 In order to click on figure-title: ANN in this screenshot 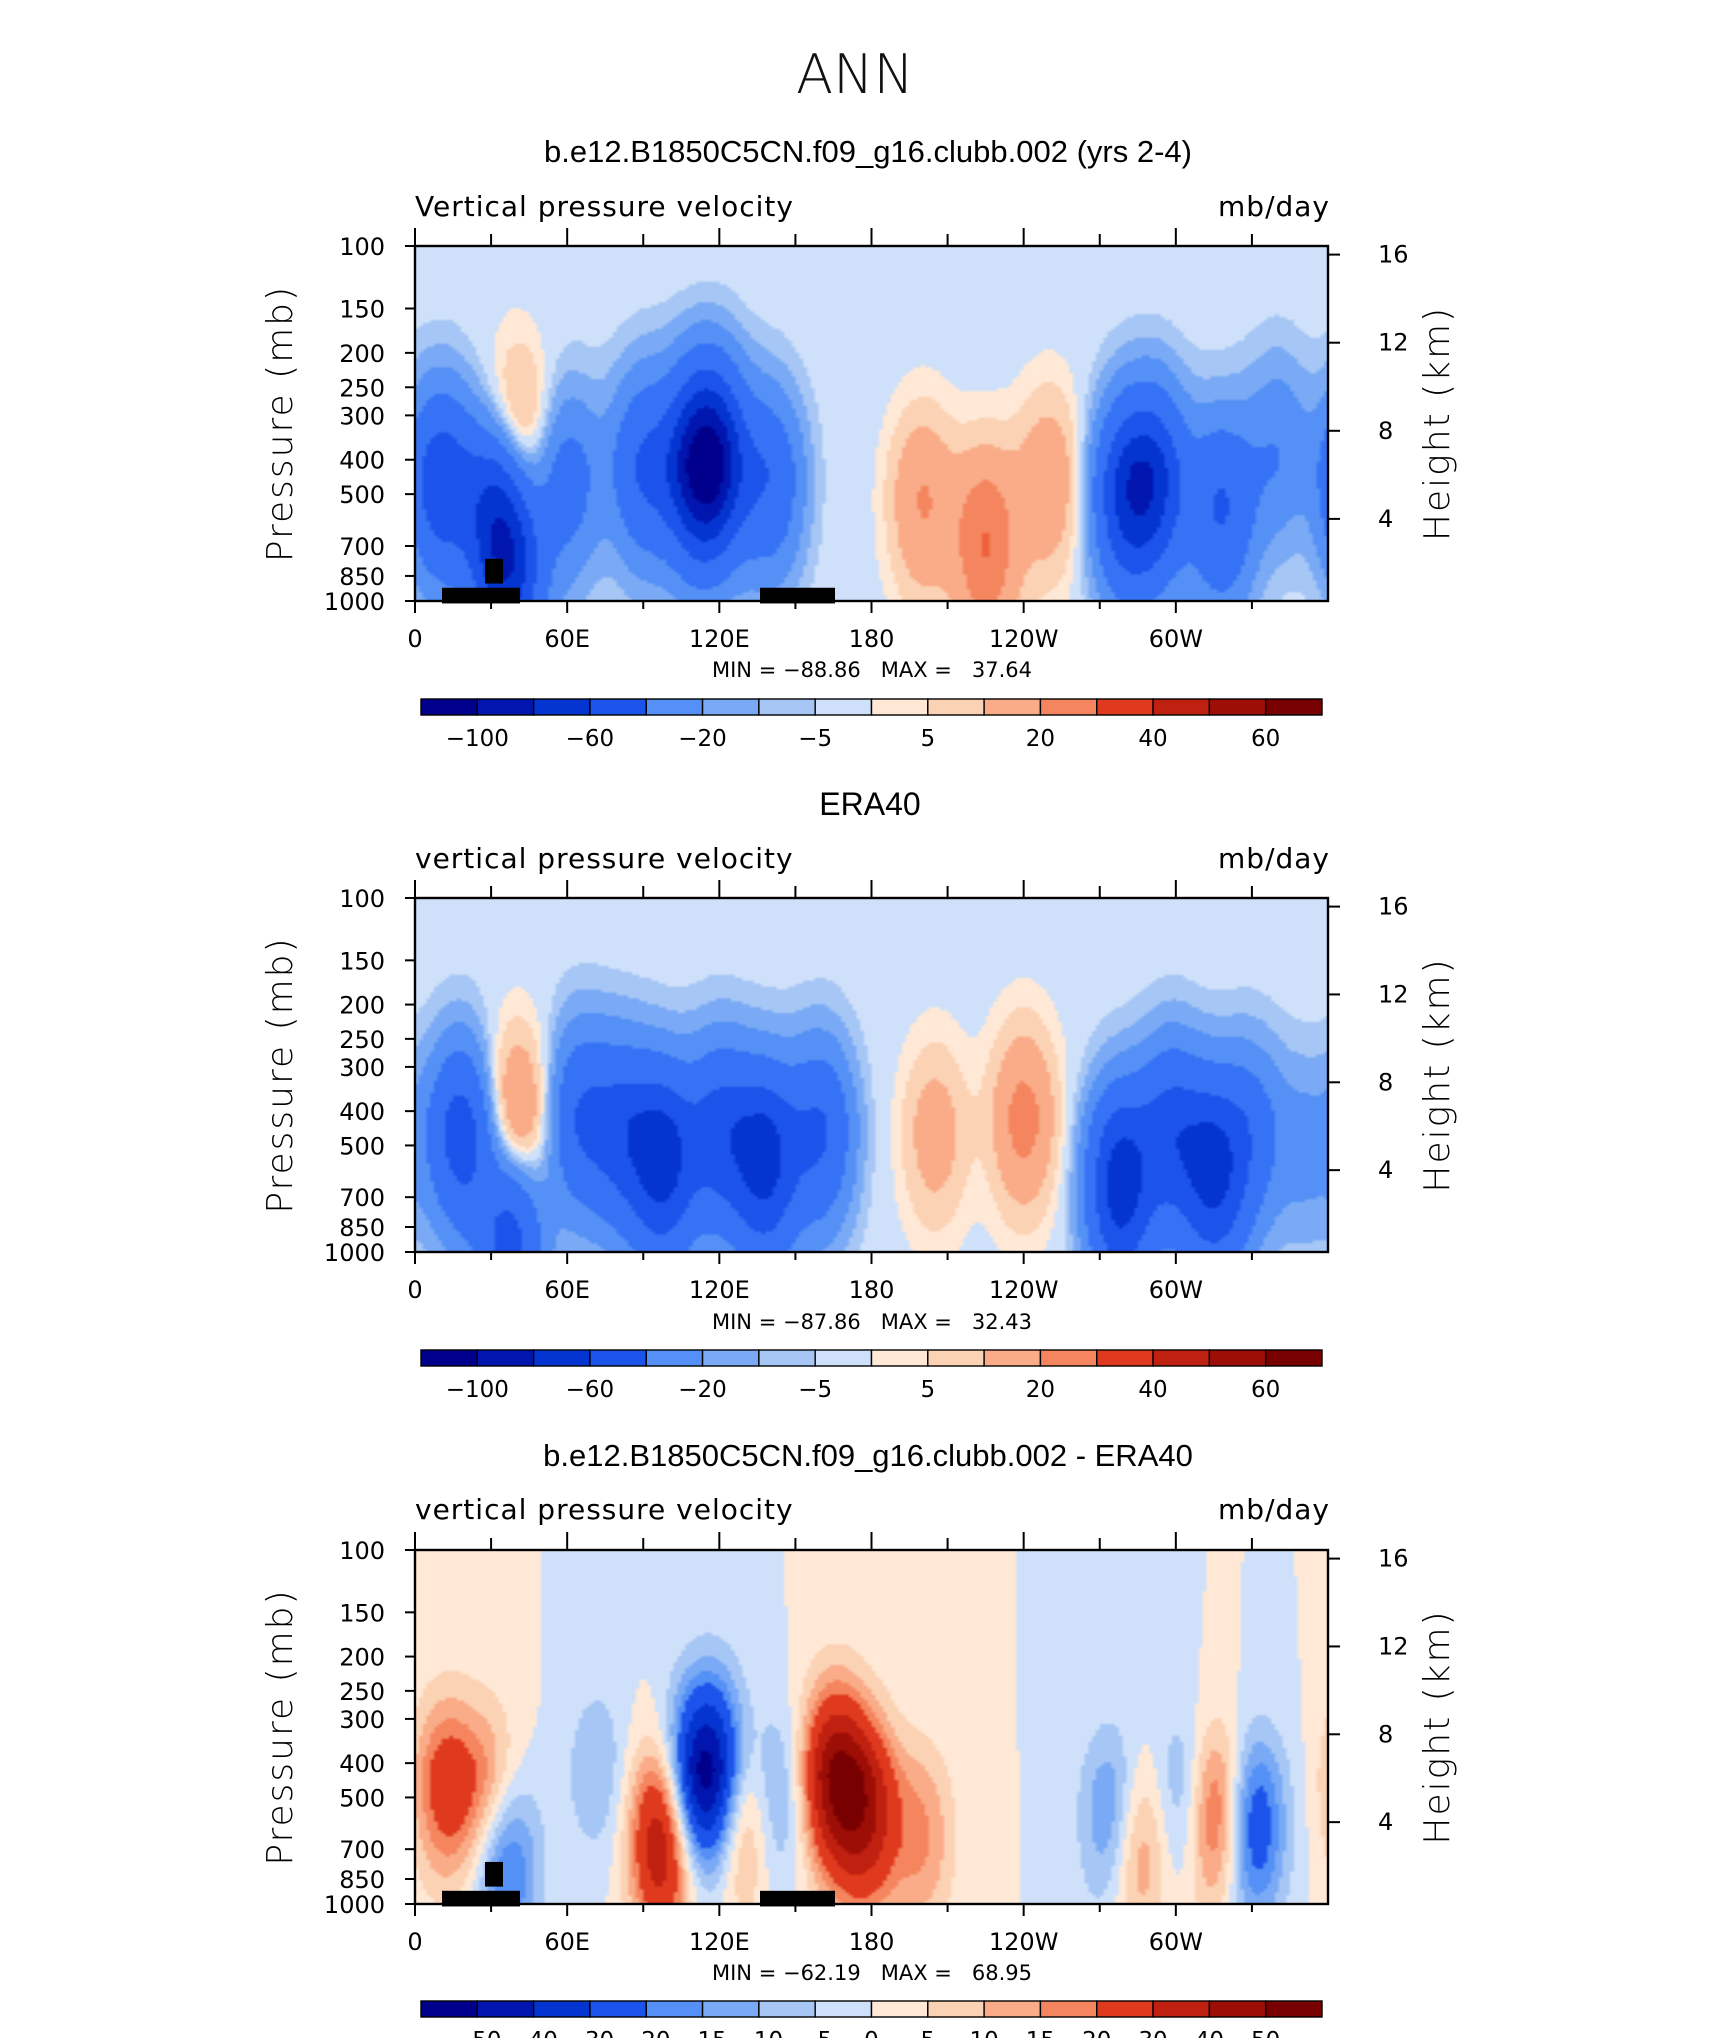, I will do `click(855, 74)`.